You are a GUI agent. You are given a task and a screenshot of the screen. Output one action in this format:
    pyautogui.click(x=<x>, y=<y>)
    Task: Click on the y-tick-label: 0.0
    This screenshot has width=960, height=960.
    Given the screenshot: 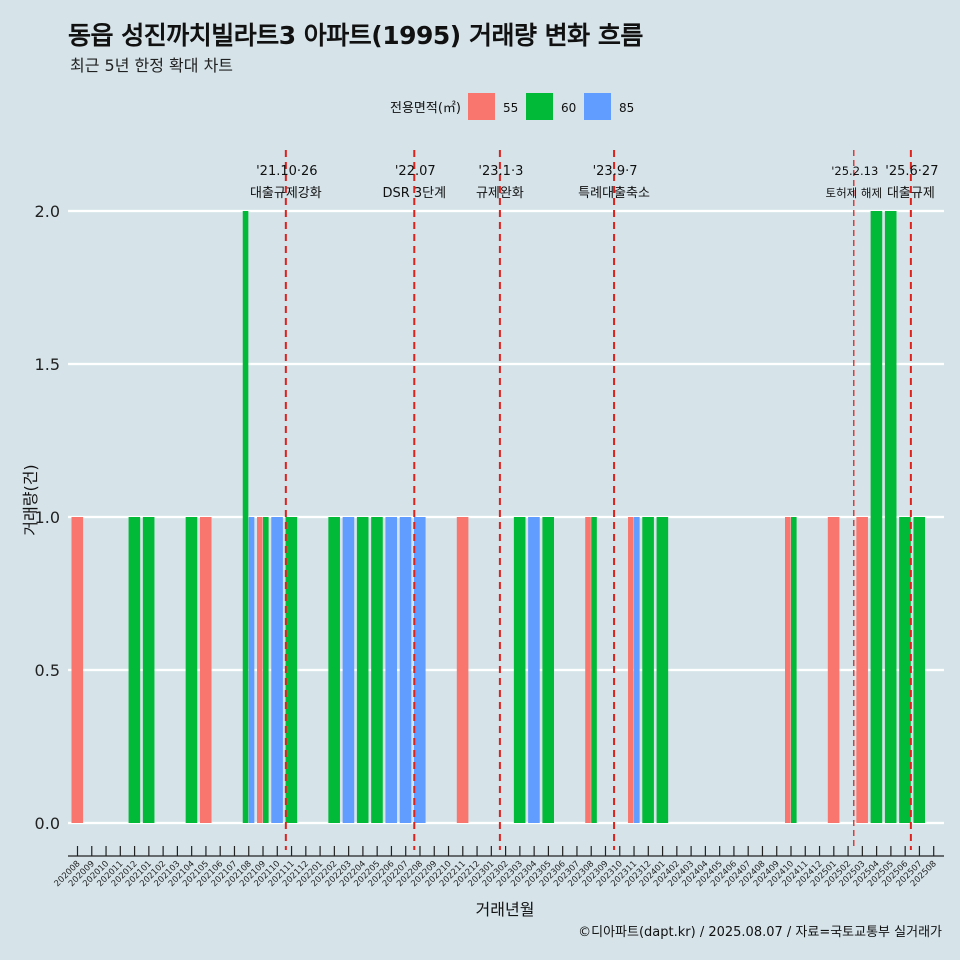 What is the action you would take?
    pyautogui.click(x=47, y=823)
    